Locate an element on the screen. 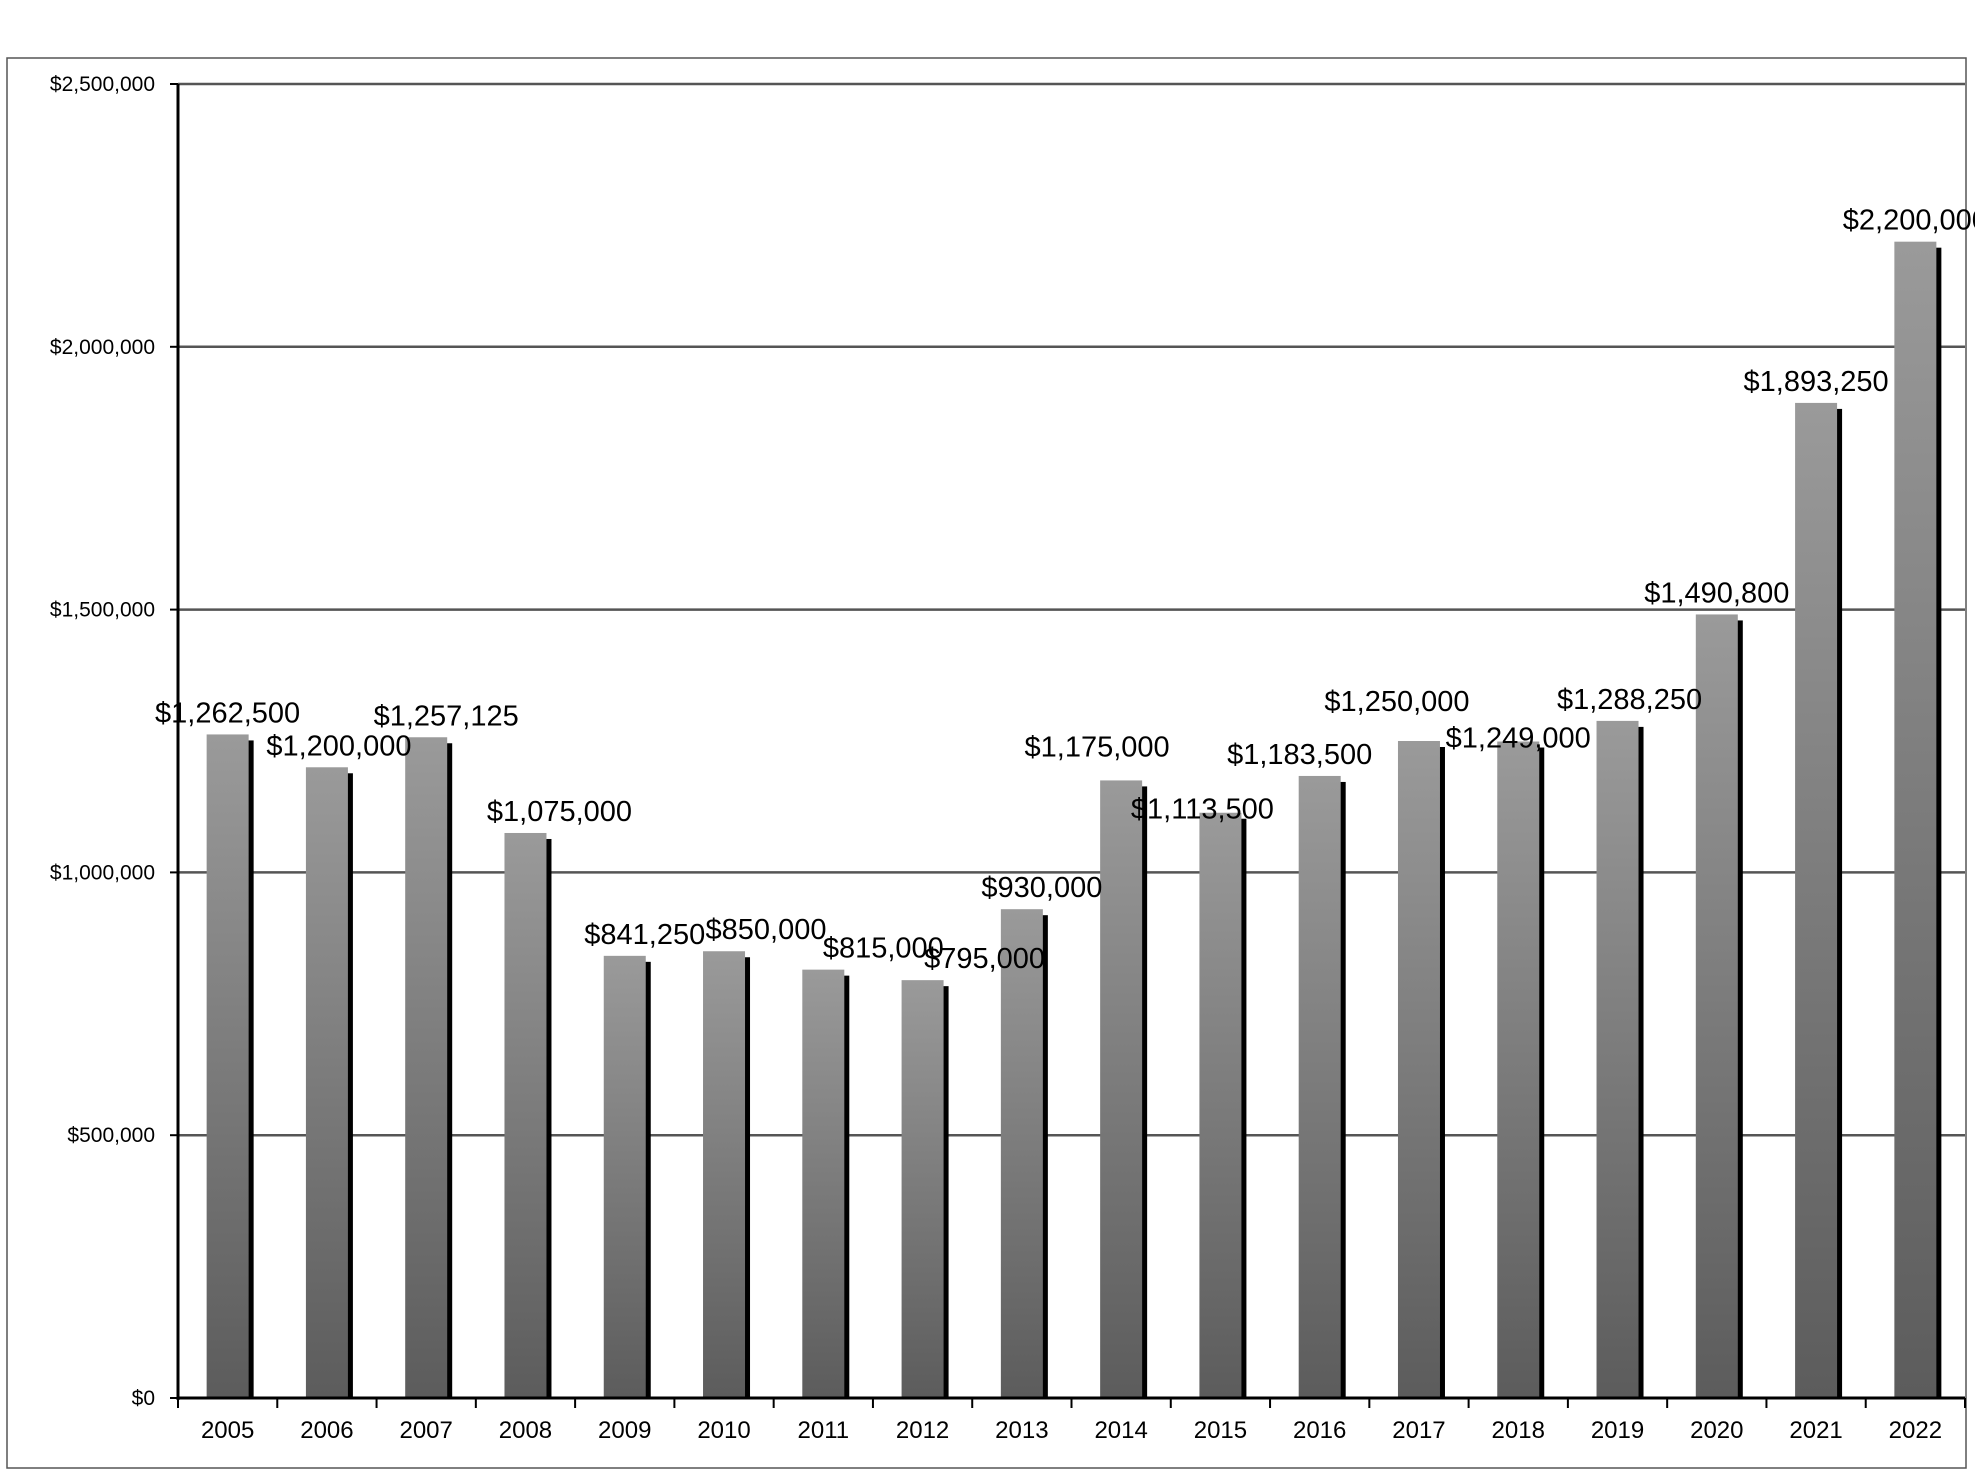 This screenshot has width=1975, height=1481. x-tick-label: 2007 is located at coordinates (425, 1430).